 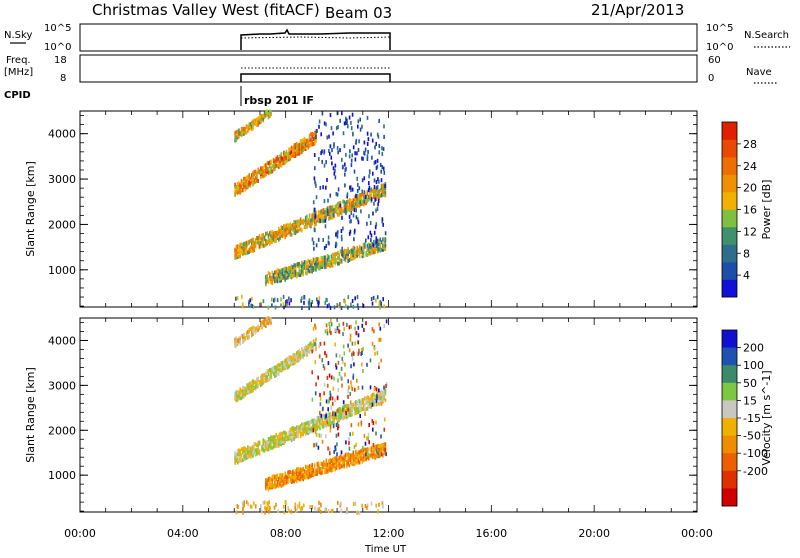 What do you see at coordinates (746, 275) in the screenshot?
I see `colorbar-tick-label: 4` at bounding box center [746, 275].